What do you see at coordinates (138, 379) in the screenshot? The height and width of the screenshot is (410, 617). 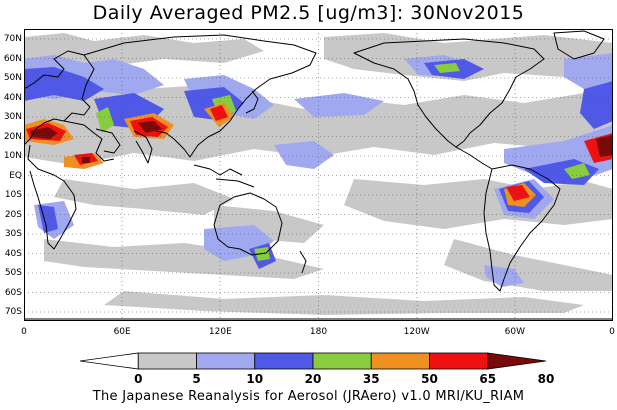 I see `colorbar-tick-label: 0` at bounding box center [138, 379].